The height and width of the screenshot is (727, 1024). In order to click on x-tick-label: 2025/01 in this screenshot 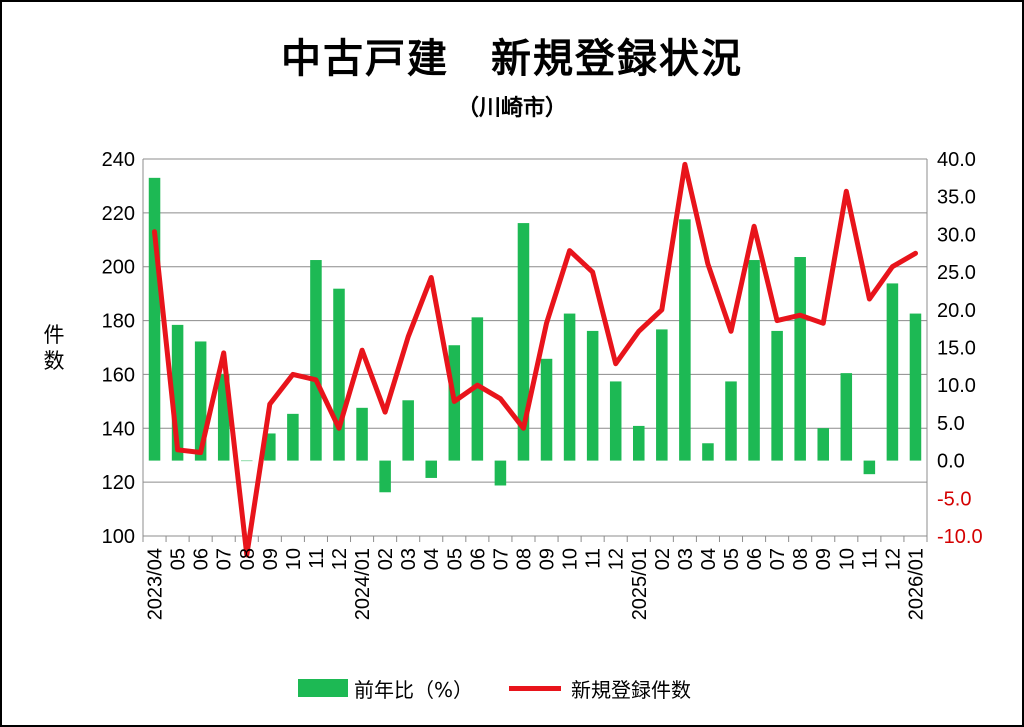, I will do `click(640, 584)`.